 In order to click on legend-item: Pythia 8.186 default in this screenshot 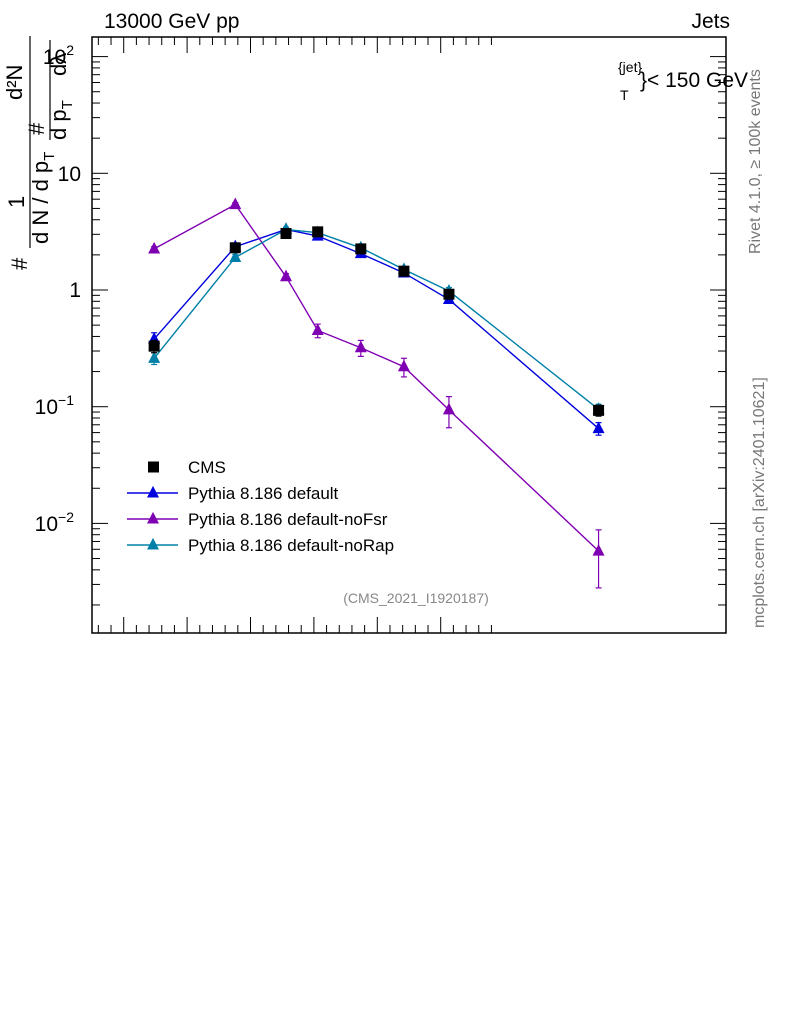, I will do `click(233, 493)`.